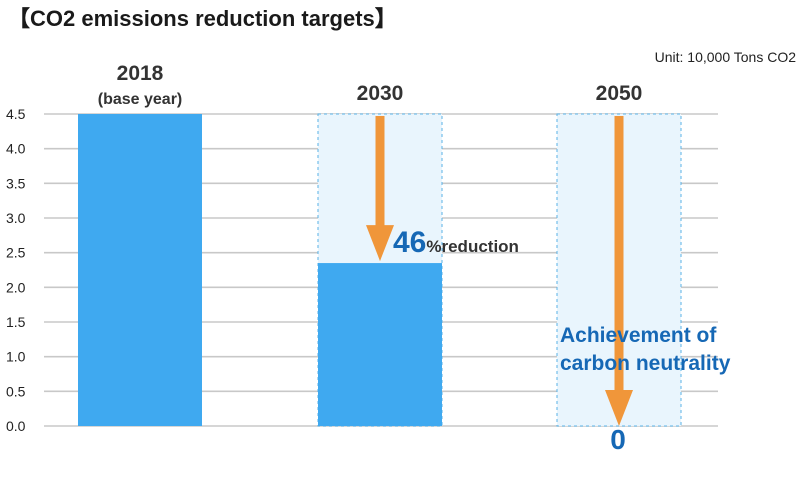 Image resolution: width=800 pixels, height=486 pixels. What do you see at coordinates (16, 218) in the screenshot?
I see `y-tick-label: 3.0` at bounding box center [16, 218].